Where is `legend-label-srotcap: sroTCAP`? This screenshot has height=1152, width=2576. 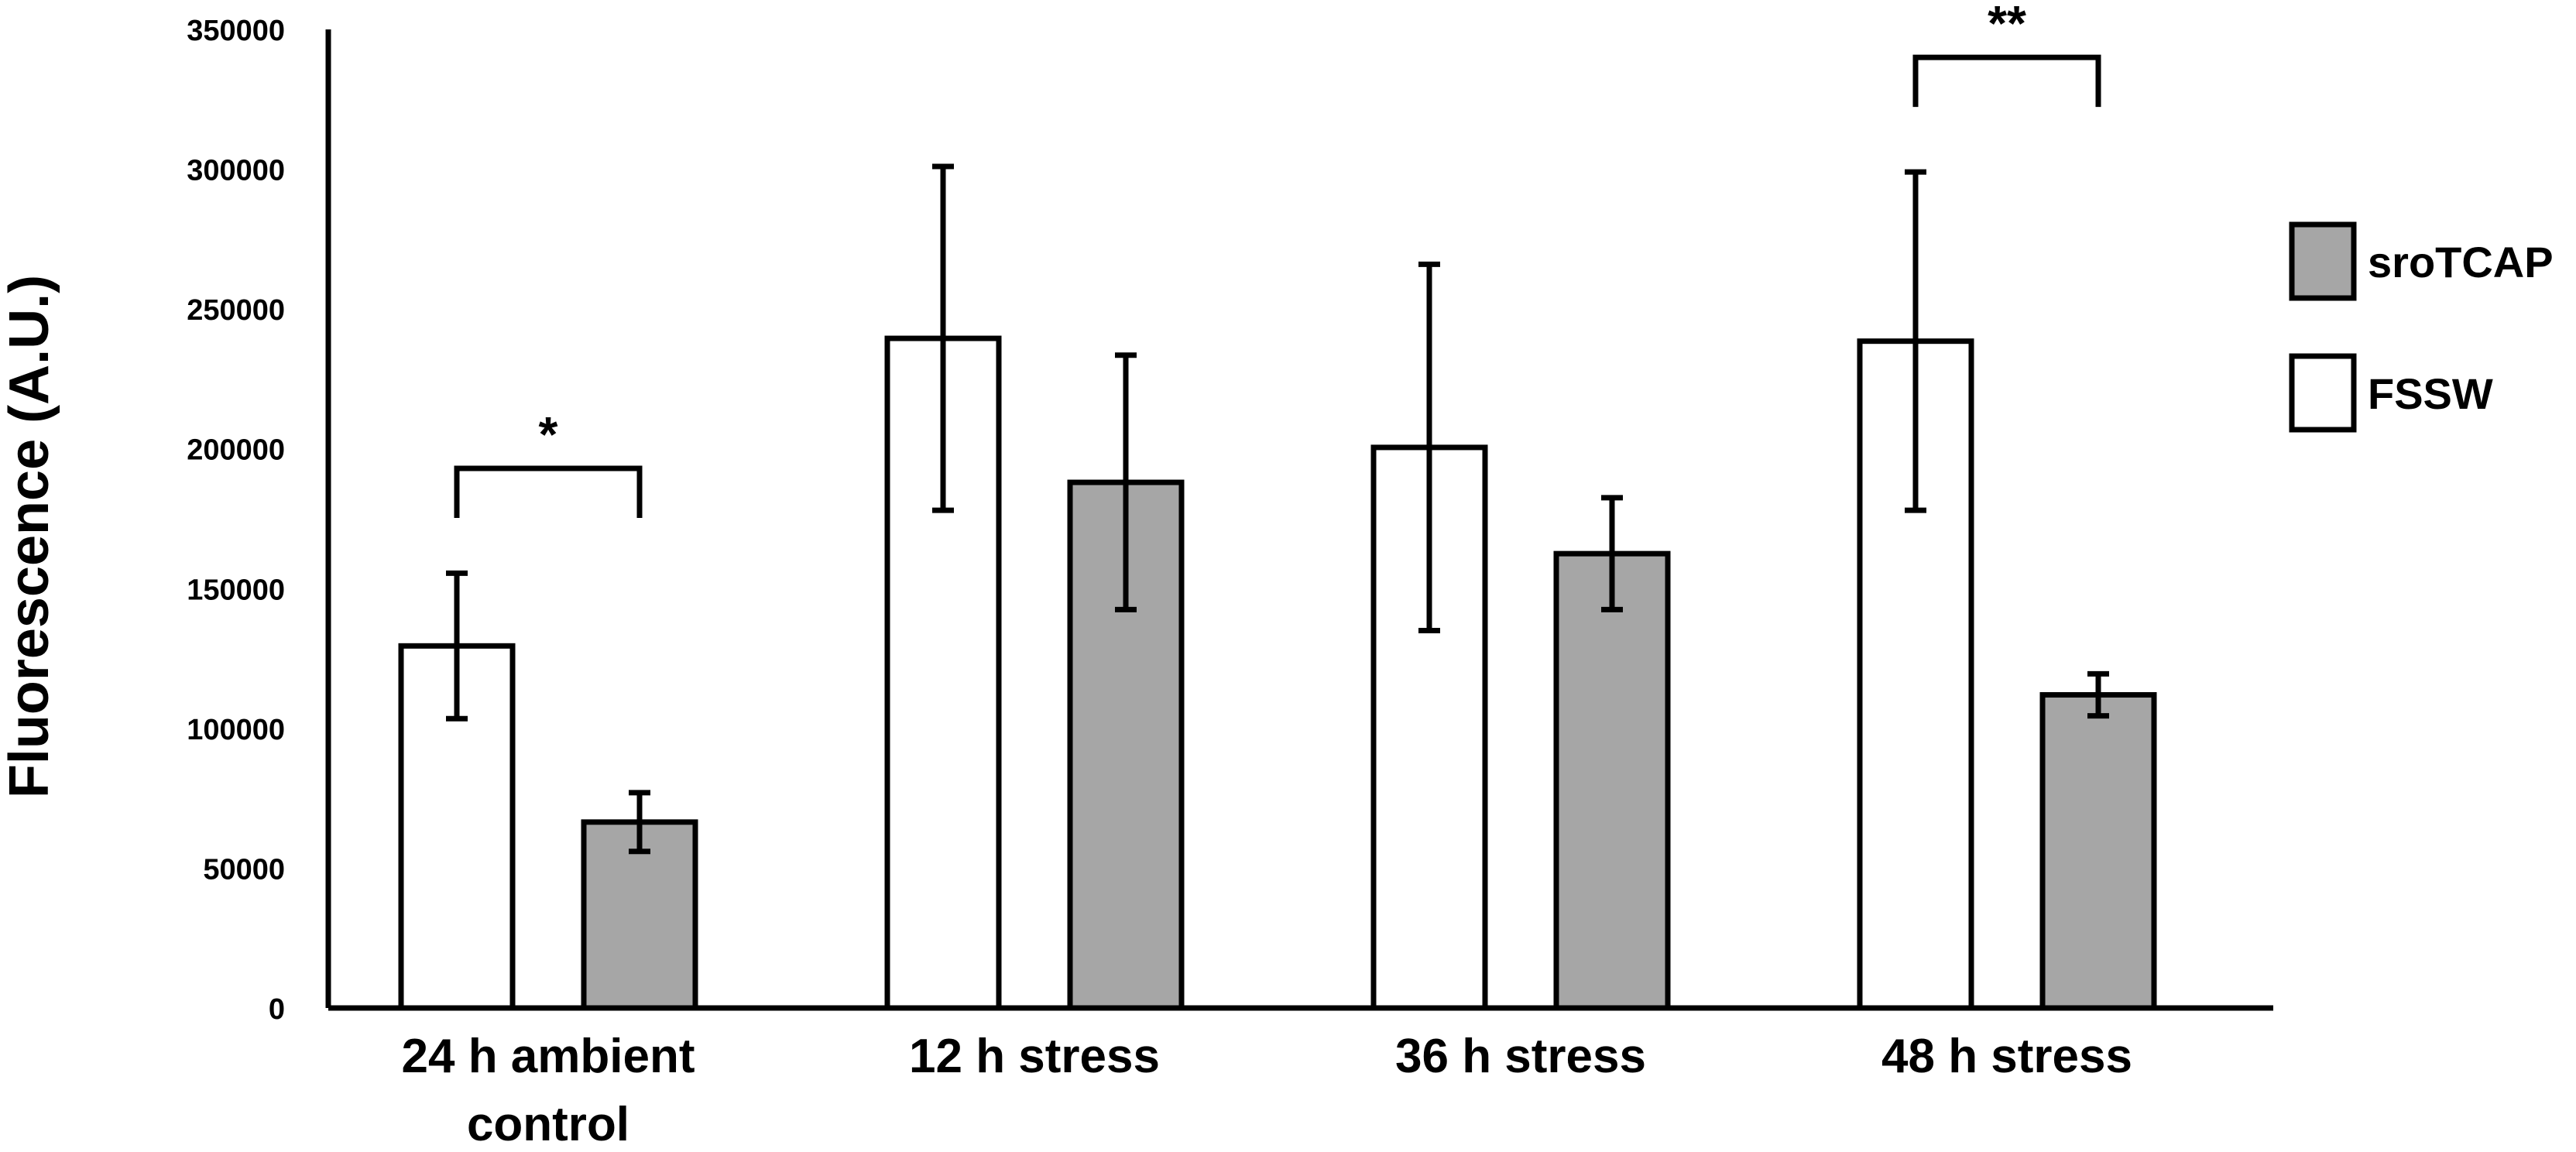
legend-label-srotcap: sroTCAP is located at coordinates (2461, 262).